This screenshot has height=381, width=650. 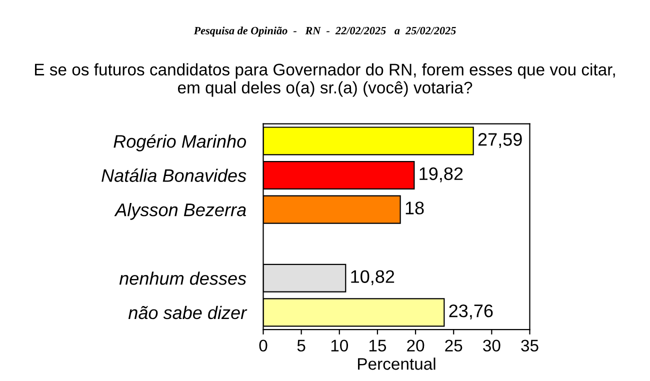 I want to click on chart-title: Pesquisa de Opinião - RN - 22/02/2025 a 25/02/2025, so click(x=325, y=31).